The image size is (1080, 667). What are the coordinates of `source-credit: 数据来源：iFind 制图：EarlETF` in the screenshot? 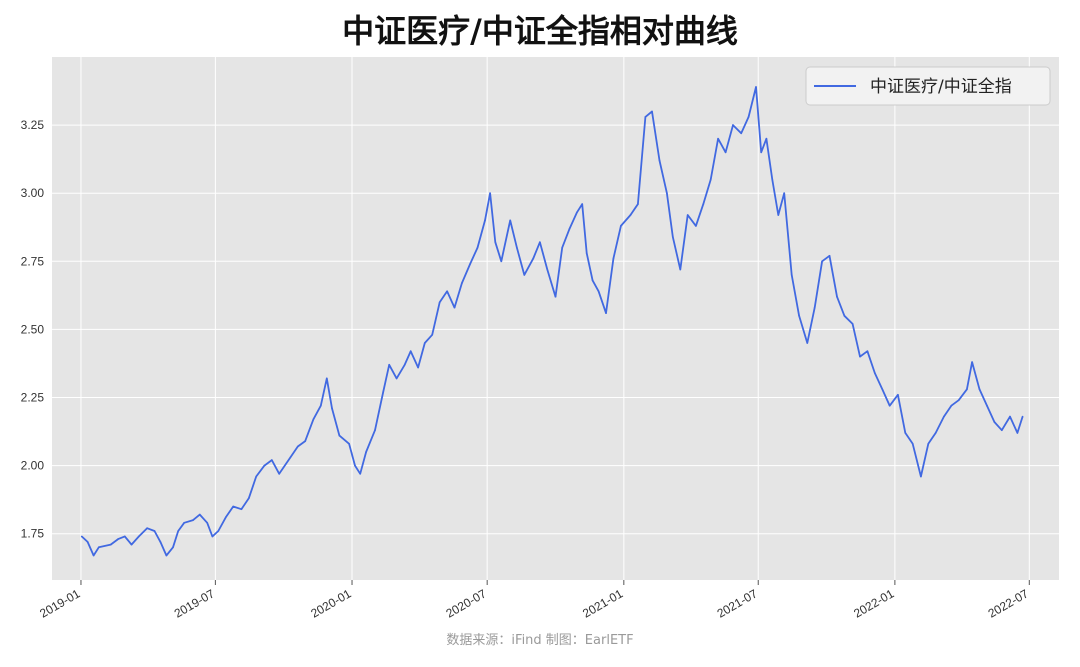 It's located at (540, 640).